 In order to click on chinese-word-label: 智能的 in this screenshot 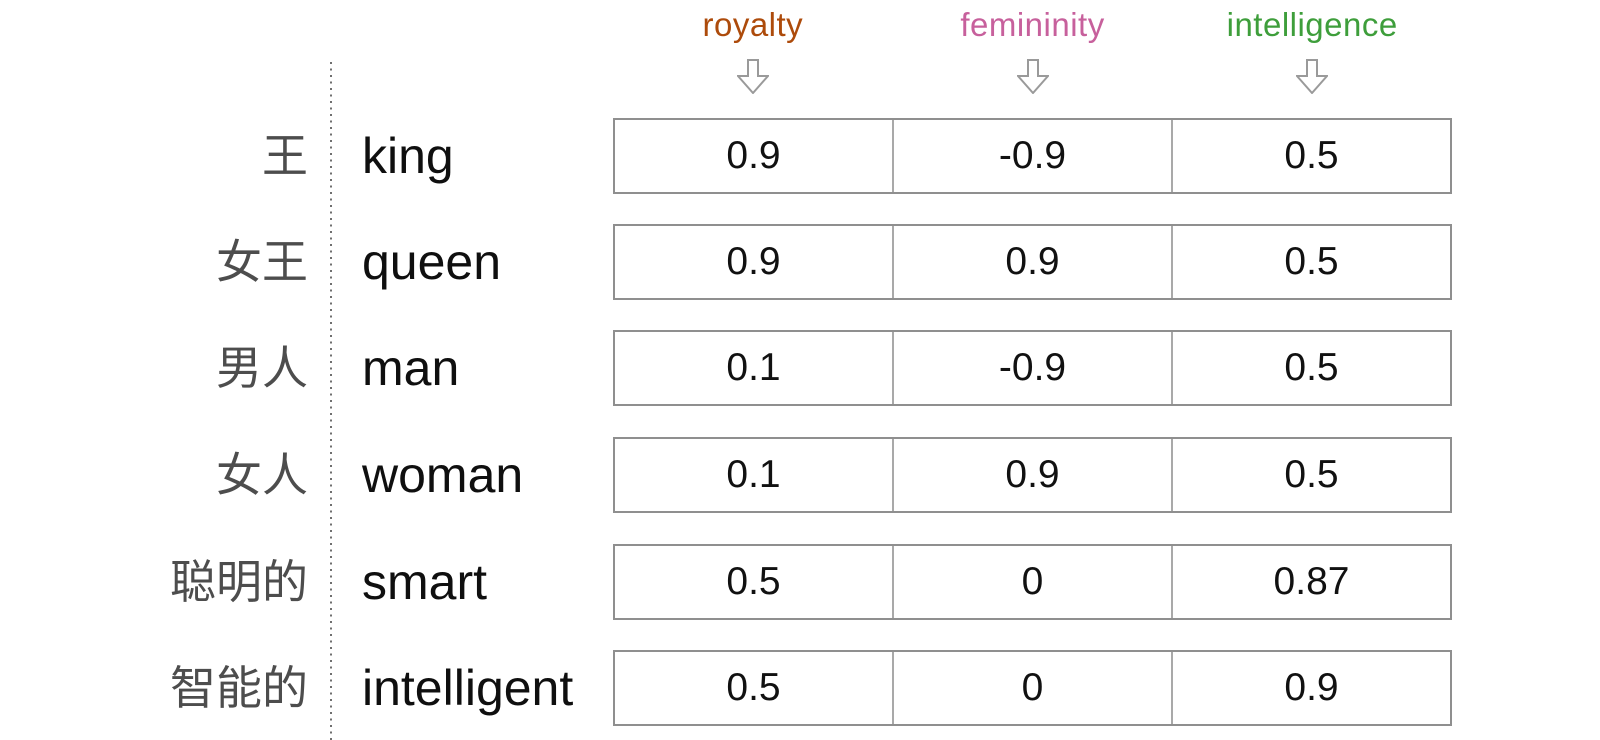, I will do `click(239, 688)`.